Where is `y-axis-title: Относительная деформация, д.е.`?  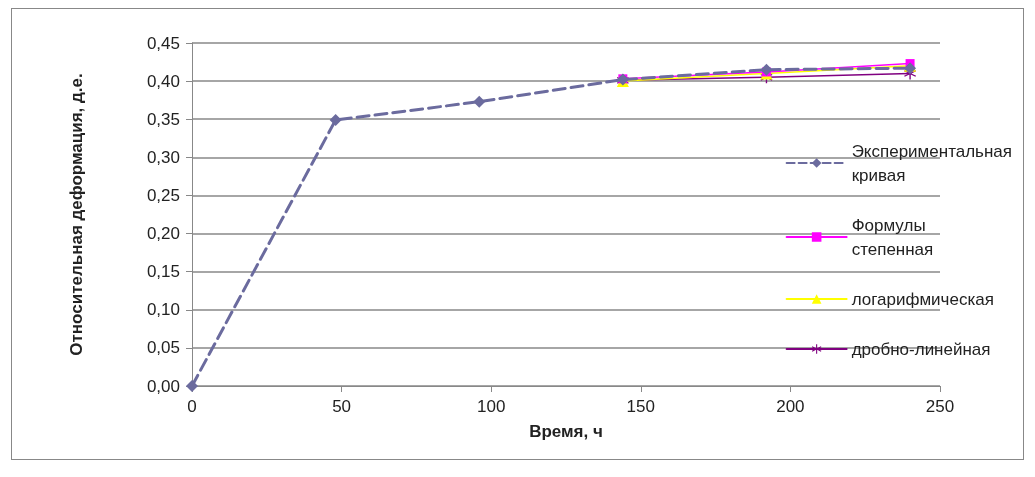
y-axis-title: Относительная деформация, д.е. is located at coordinates (76, 214).